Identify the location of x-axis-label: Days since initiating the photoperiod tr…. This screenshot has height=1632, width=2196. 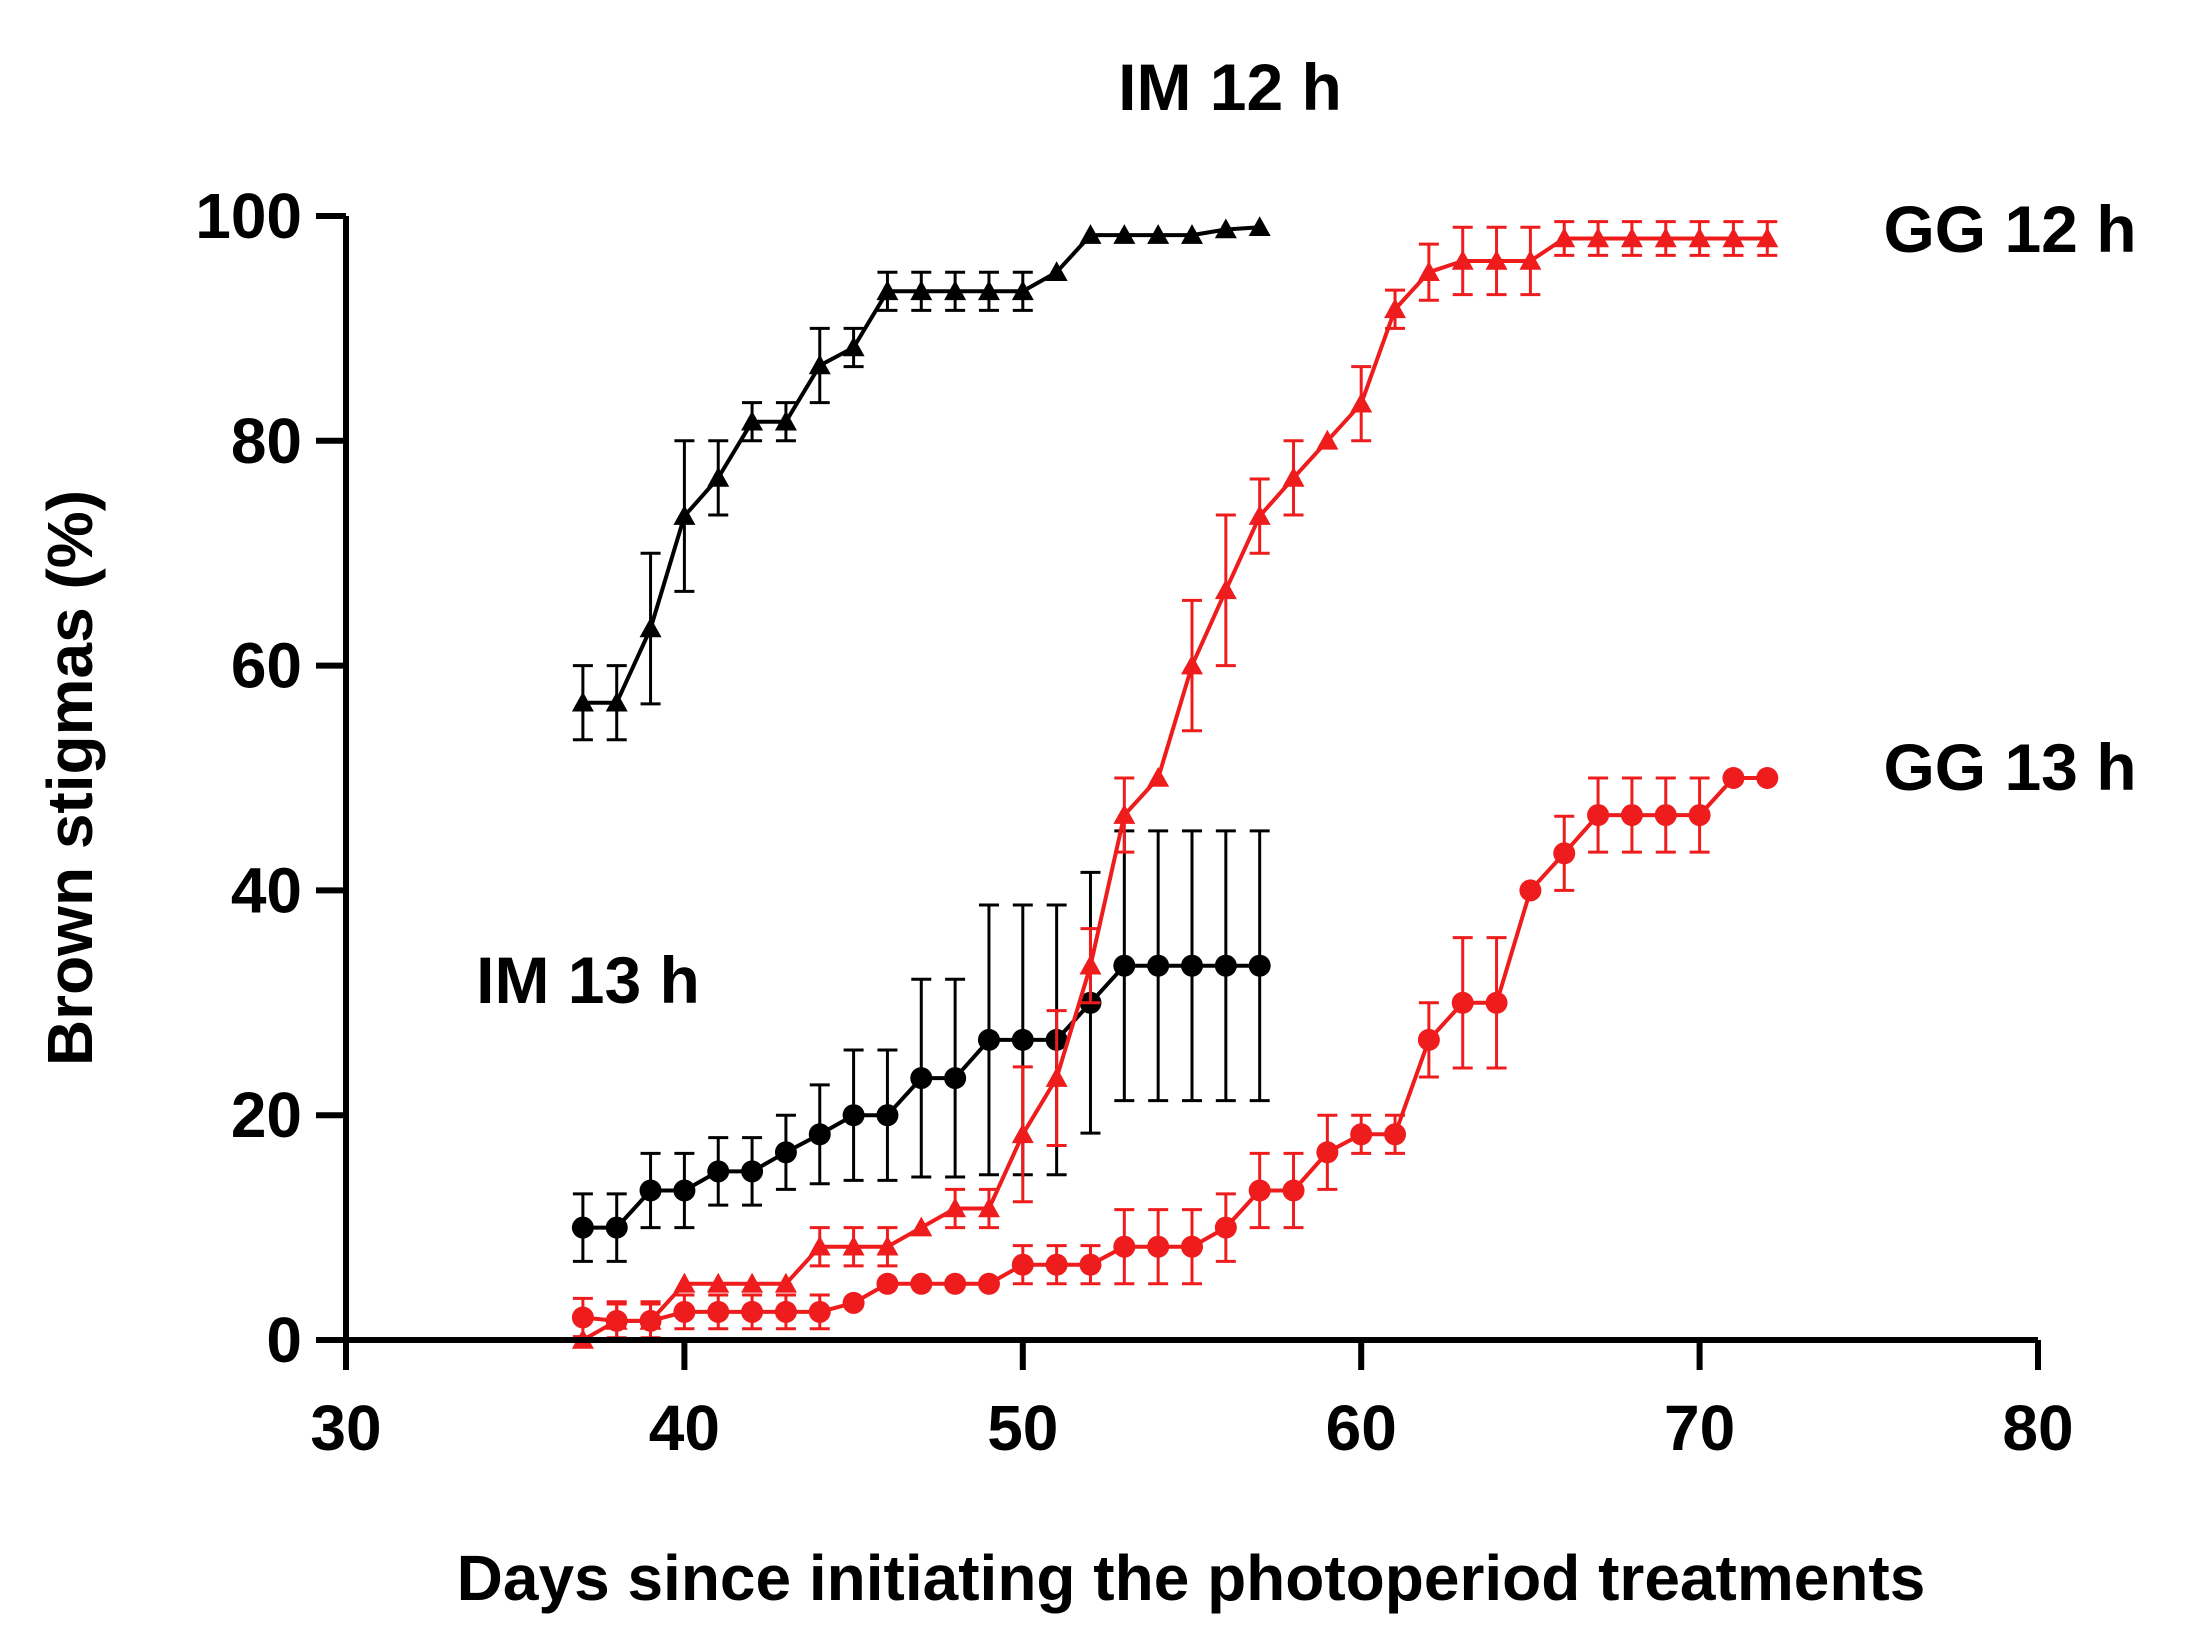
(1191, 1578).